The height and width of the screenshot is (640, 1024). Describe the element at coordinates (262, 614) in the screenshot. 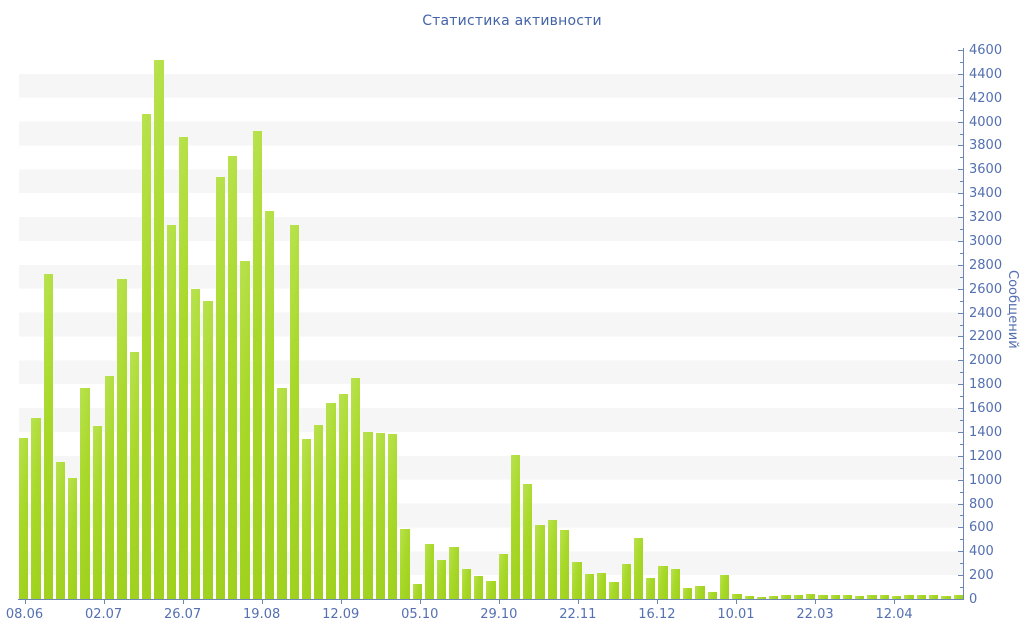

I see `x-tick-label: 19.08` at that location.